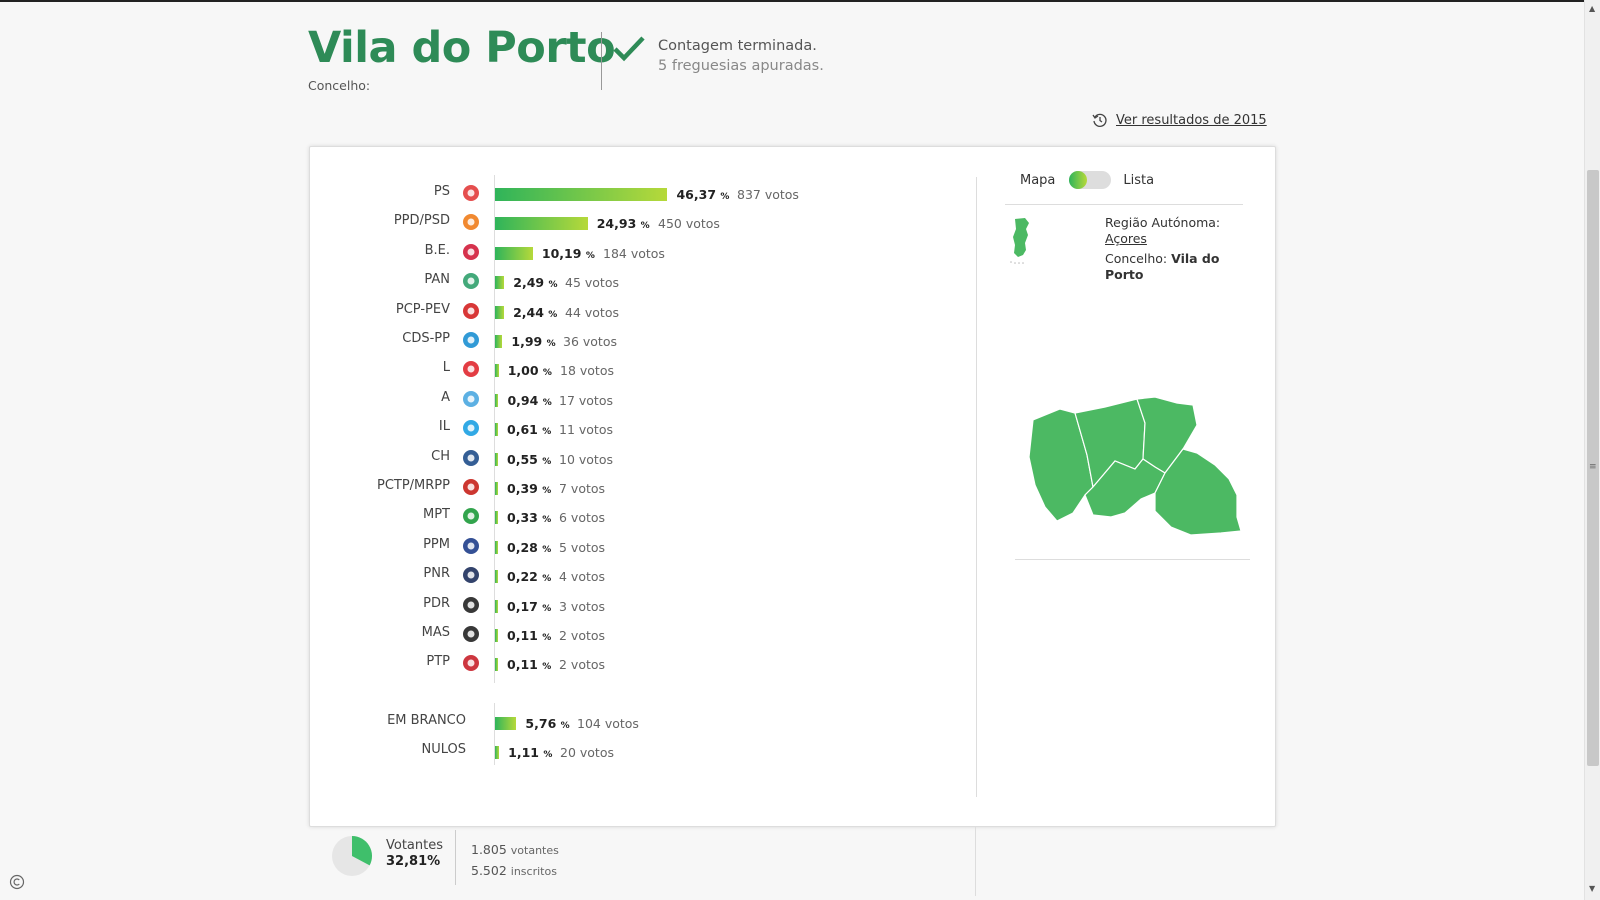 This screenshot has height=900, width=1600. What do you see at coordinates (444, 427) in the screenshot?
I see `party-name: IL` at bounding box center [444, 427].